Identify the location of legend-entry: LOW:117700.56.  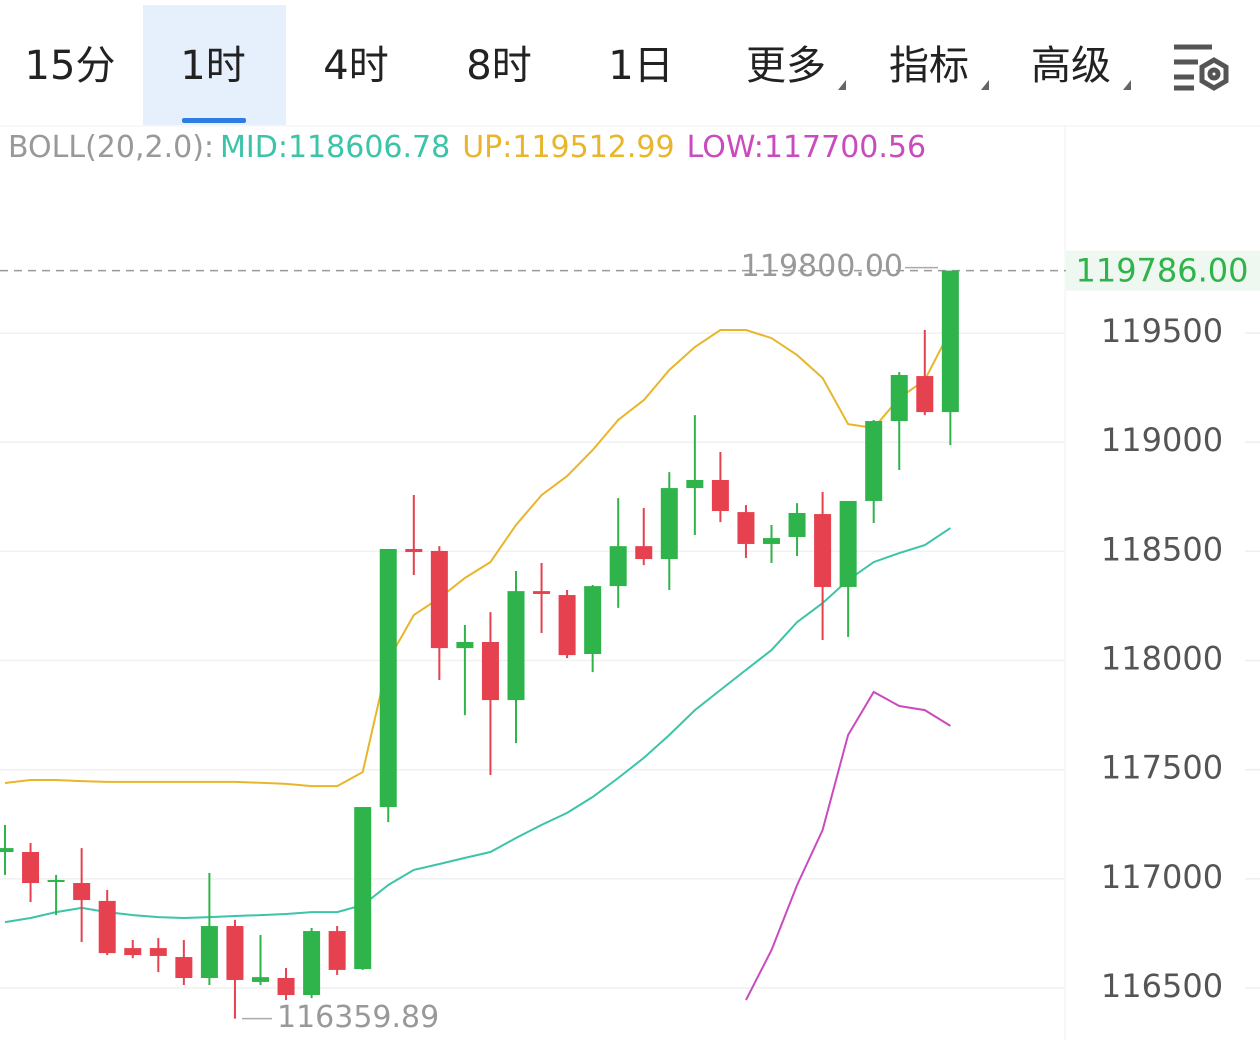
(807, 147).